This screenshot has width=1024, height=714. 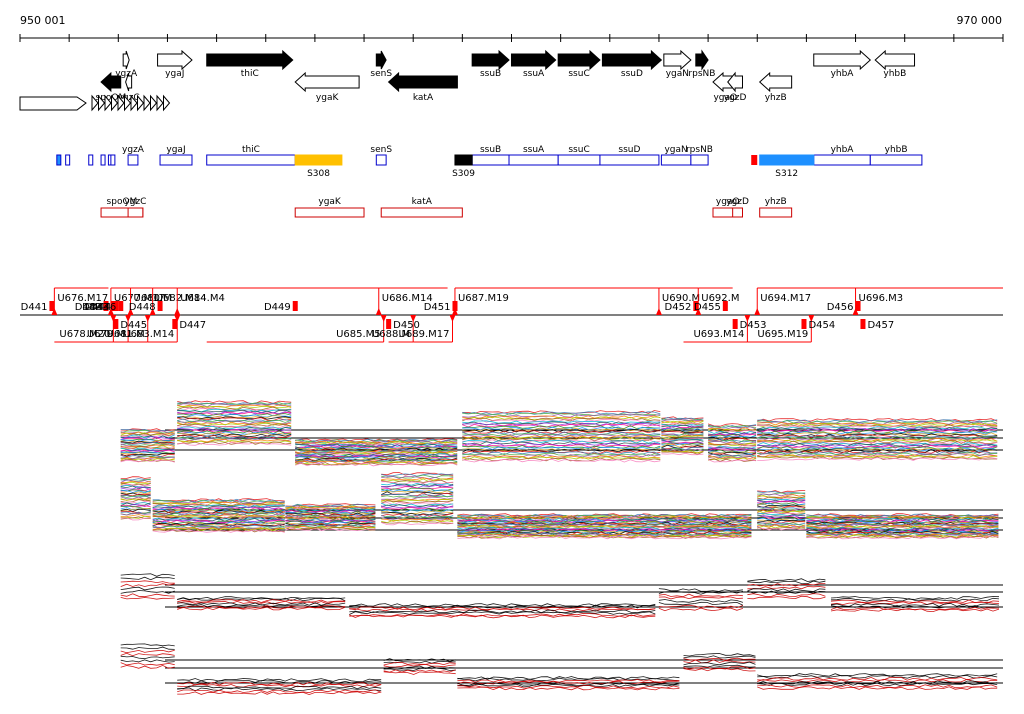 I want to click on gene-arrow-ssua, so click(x=533, y=60).